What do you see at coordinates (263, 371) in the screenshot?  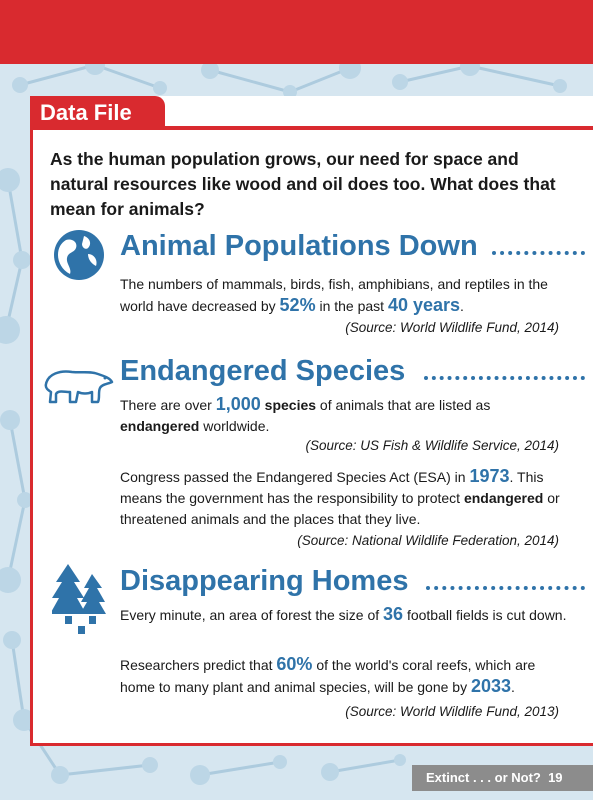 I see `section-title-endangered: Endangered Species` at bounding box center [263, 371].